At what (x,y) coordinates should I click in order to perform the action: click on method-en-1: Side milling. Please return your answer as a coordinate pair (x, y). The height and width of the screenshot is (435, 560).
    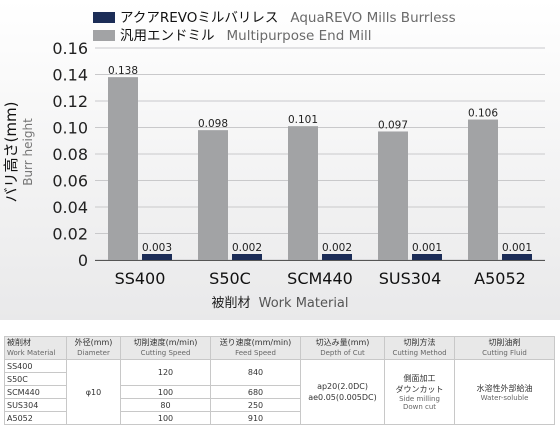
    Looking at the image, I should click on (419, 399).